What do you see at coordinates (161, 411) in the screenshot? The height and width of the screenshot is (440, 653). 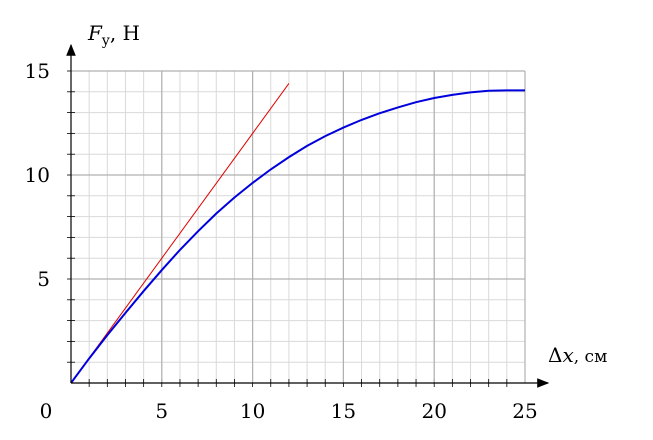 I see `x-tick-label: 5` at bounding box center [161, 411].